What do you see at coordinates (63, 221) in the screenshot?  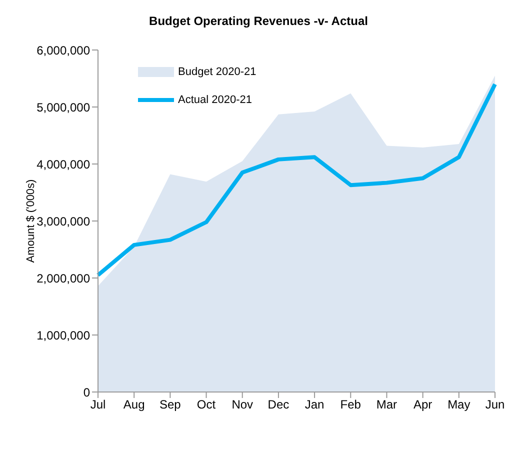 I see `y-tick-label: 3,000,000` at bounding box center [63, 221].